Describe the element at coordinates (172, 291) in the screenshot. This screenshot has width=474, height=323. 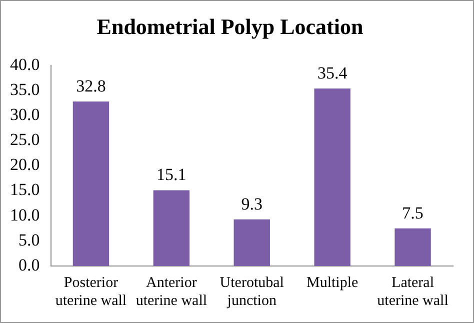
I see `x-tick-label: Anterior uterine wall` at that location.